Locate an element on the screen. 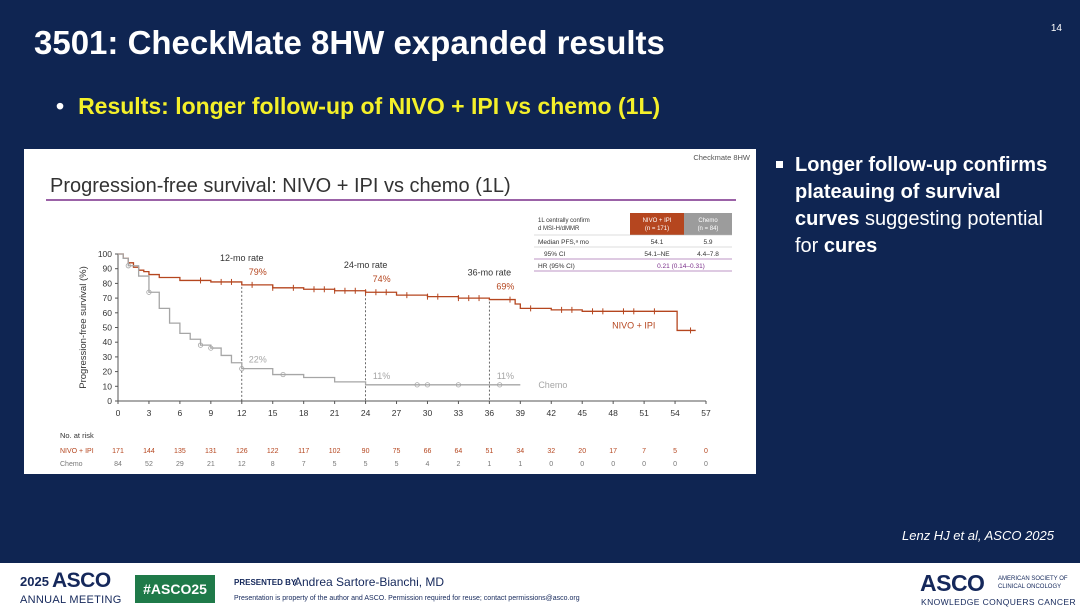 The height and width of the screenshot is (615, 1080). y-tick-label: 20 is located at coordinates (108, 372).